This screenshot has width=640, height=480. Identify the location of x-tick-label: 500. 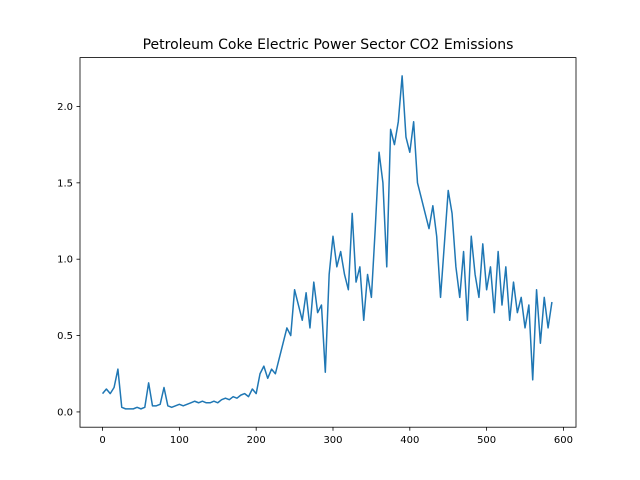
(486, 440).